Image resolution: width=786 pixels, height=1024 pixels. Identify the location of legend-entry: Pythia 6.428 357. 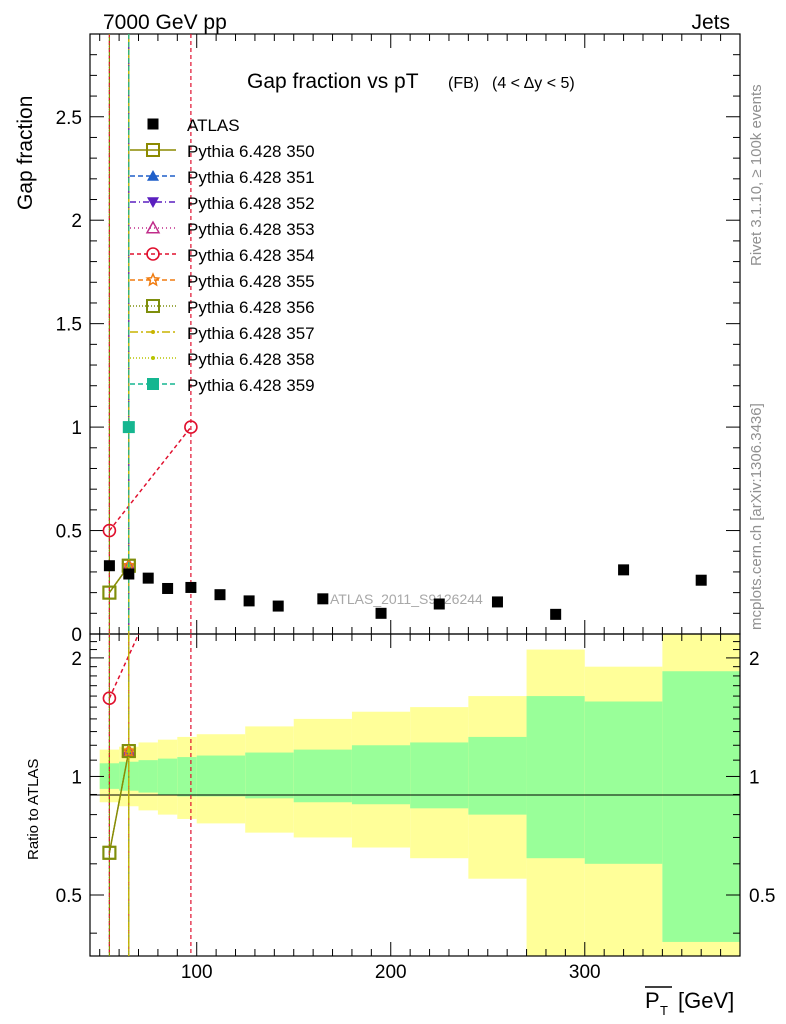
(222, 333).